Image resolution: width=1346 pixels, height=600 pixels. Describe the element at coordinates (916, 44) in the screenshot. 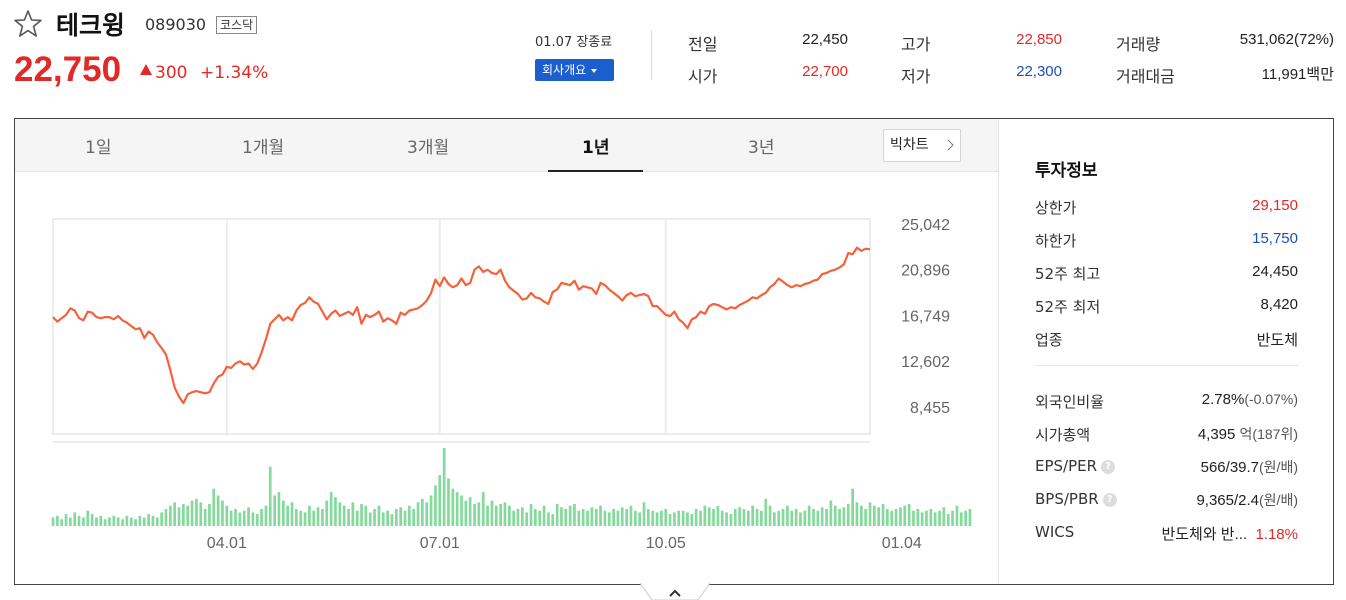

I see `high-label: 고가` at that location.